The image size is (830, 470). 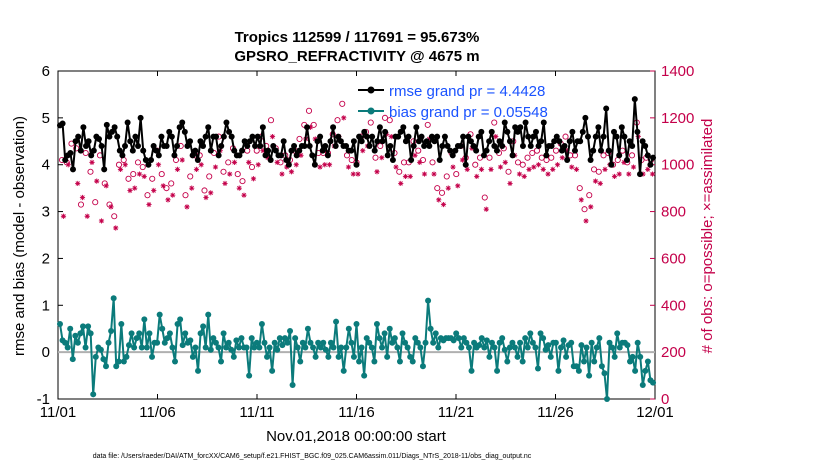 What do you see at coordinates (707, 236) in the screenshot?
I see `y2-axis-label: # of obs: o=possible; ×=assimilated` at bounding box center [707, 236].